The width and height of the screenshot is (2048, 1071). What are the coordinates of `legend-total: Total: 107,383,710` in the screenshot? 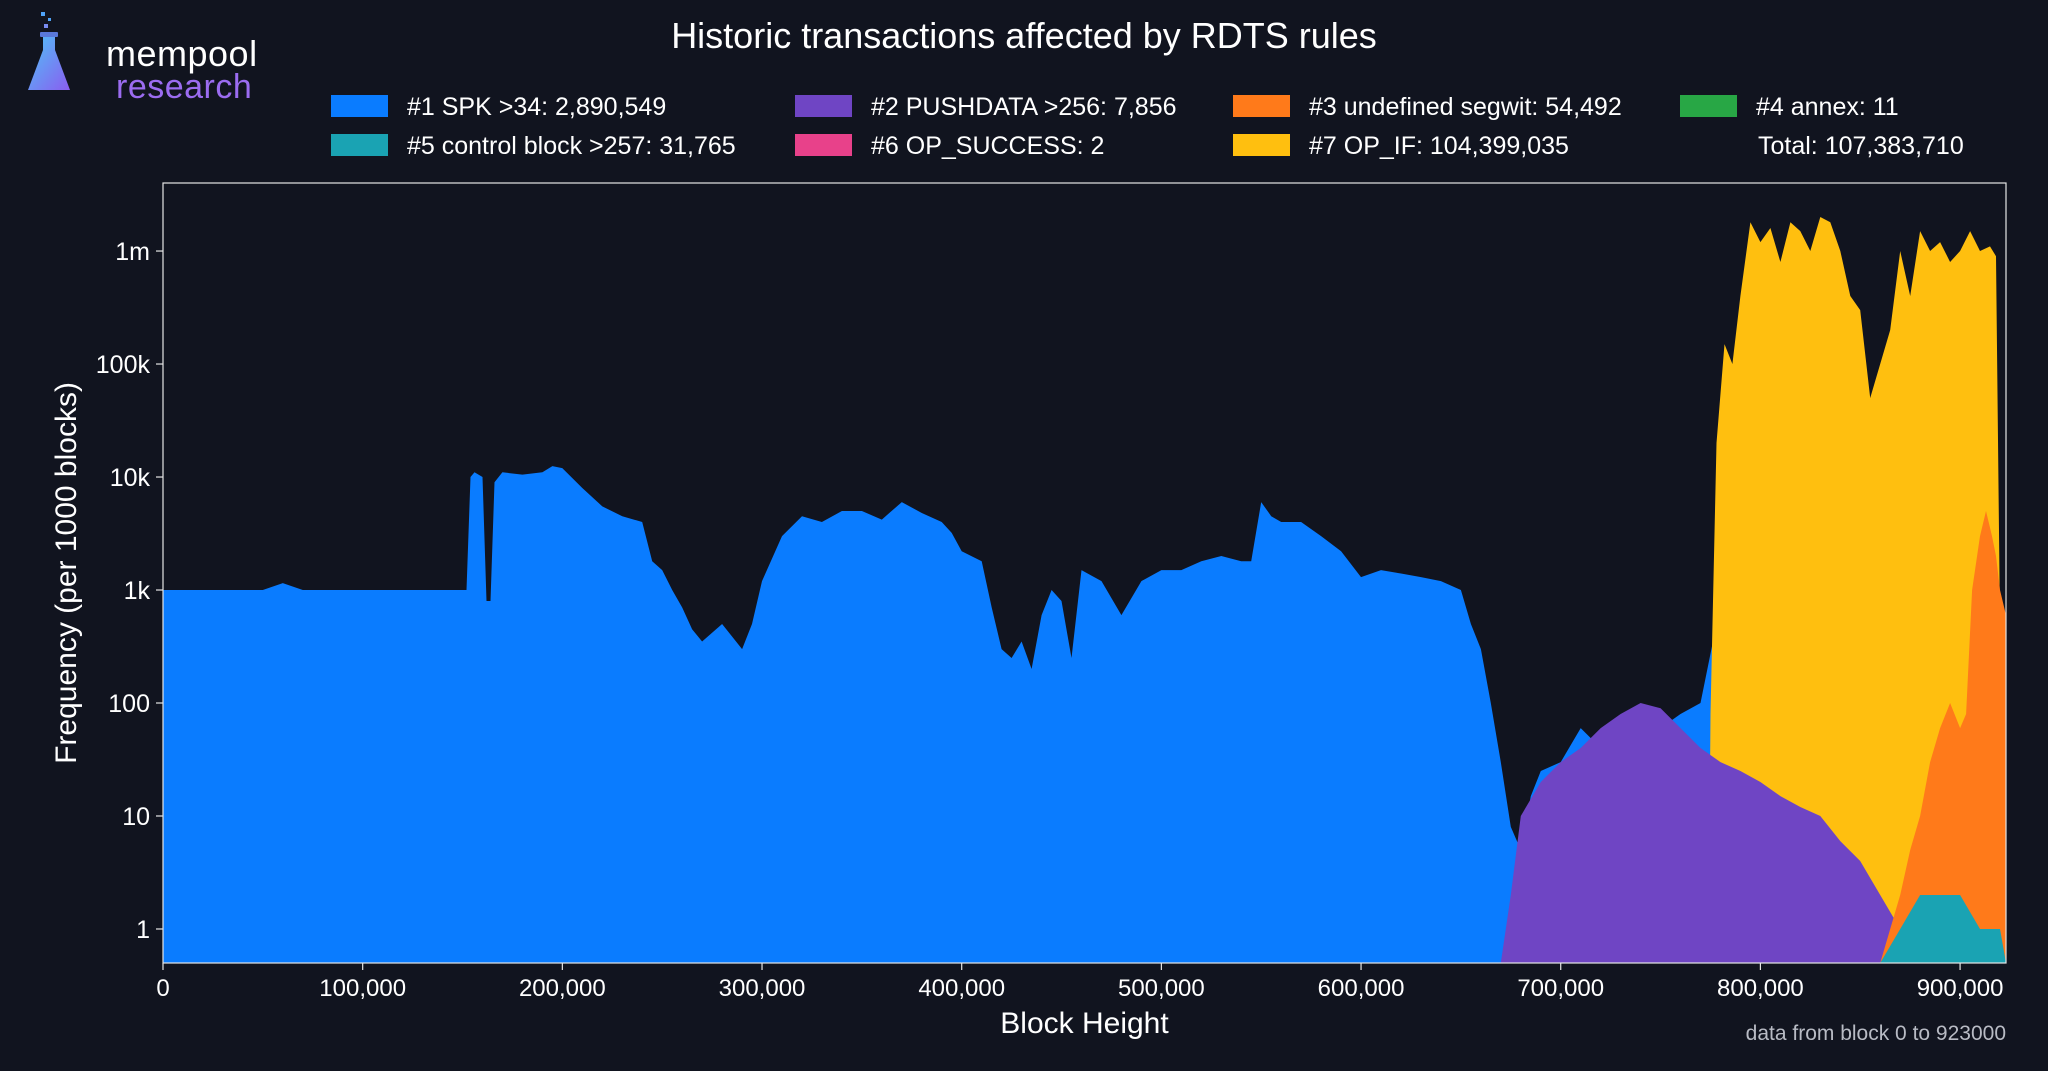 It's located at (1861, 146).